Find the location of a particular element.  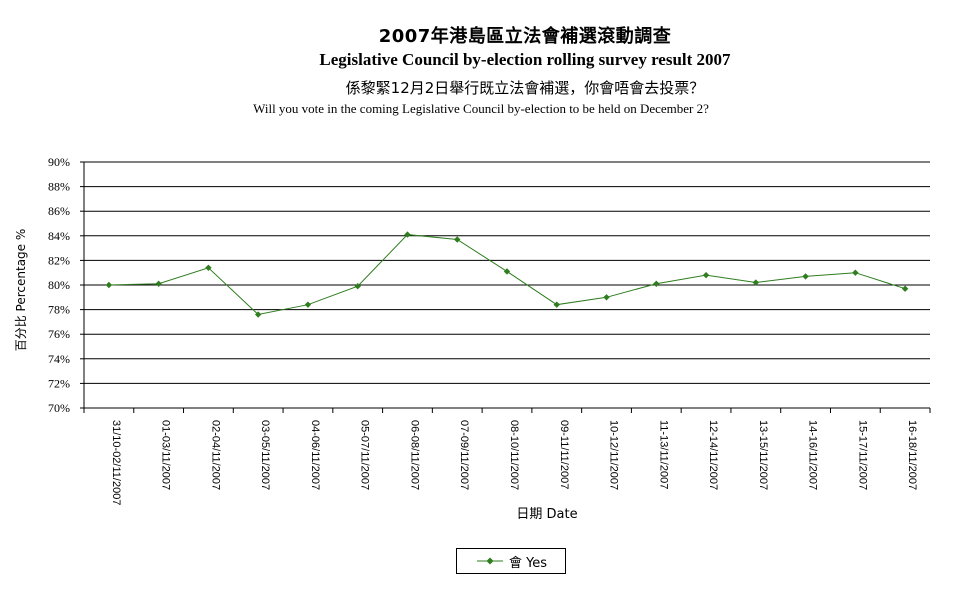

x-tick-label: 07-09/11/2007 is located at coordinates (464, 455).